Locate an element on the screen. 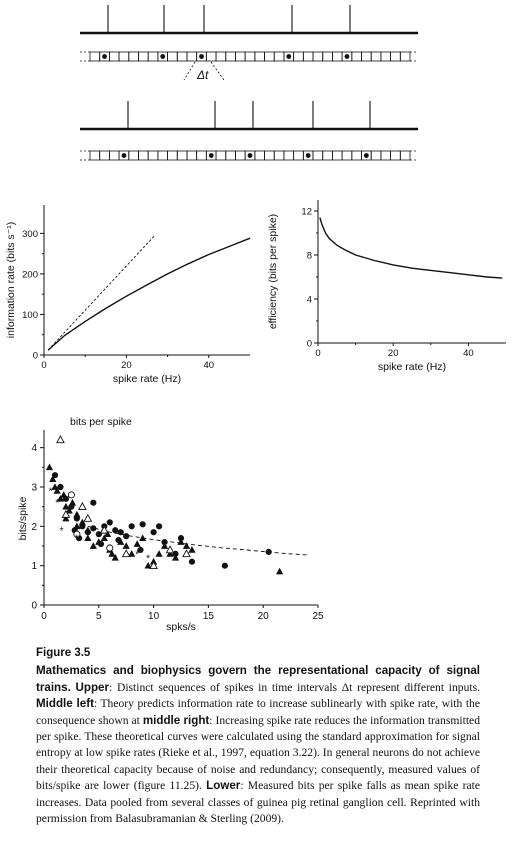  y-axis-label: information rate (bits s⁻¹) is located at coordinates (11, 280).